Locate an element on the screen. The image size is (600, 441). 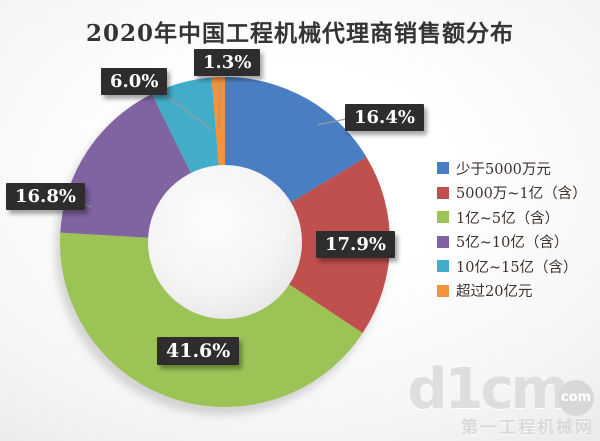
watermark-logo-text: d1cm is located at coordinates (488, 389).